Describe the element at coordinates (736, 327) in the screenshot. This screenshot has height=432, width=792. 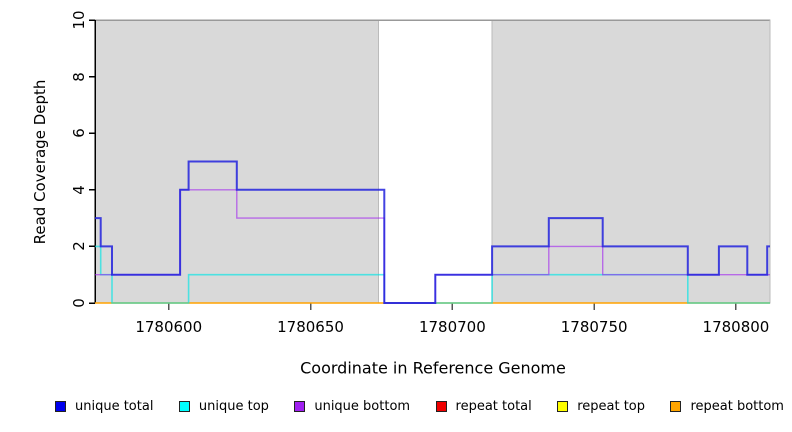
I see `x-tick-label: 1780800` at that location.